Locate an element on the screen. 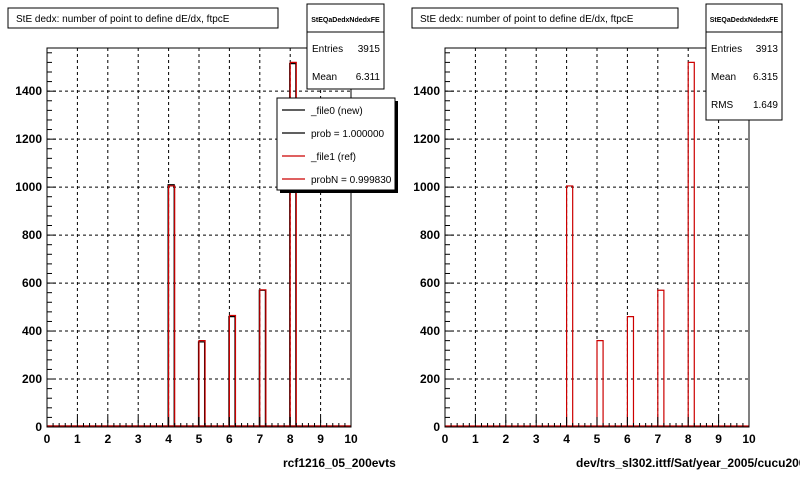 This screenshot has width=800, height=480. legend-label: probN = 0.999830 is located at coordinates (351, 180).